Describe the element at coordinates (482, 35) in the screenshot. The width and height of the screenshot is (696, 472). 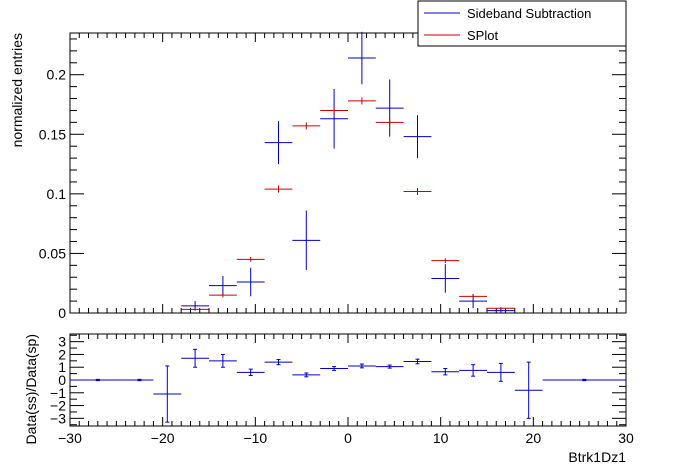
I see `legend-label-splot: SPlot` at that location.